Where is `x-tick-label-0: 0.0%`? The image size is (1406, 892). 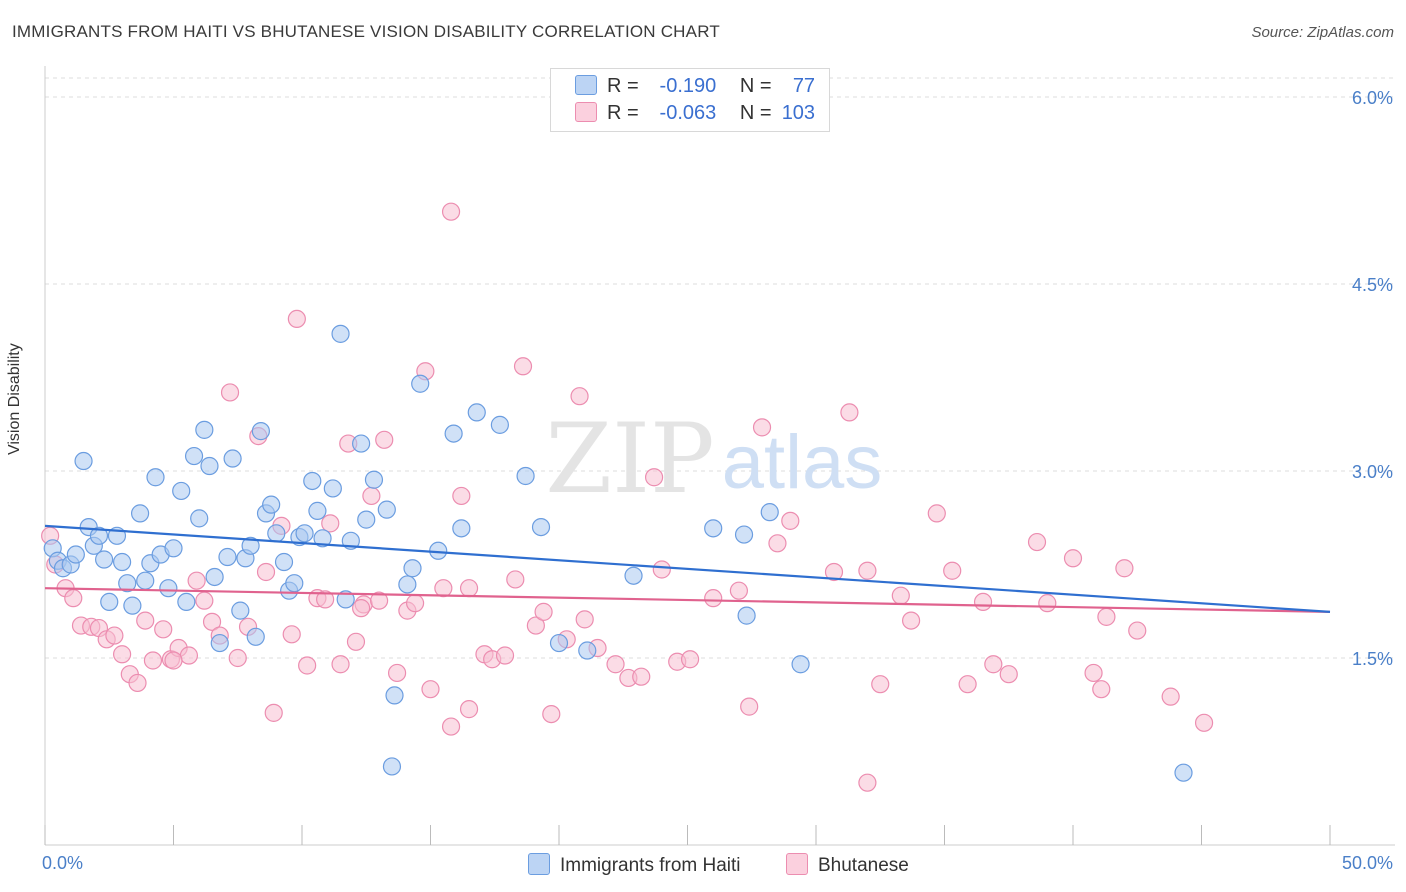
x-tick-label-0: 0.0% is located at coordinates (62, 863).